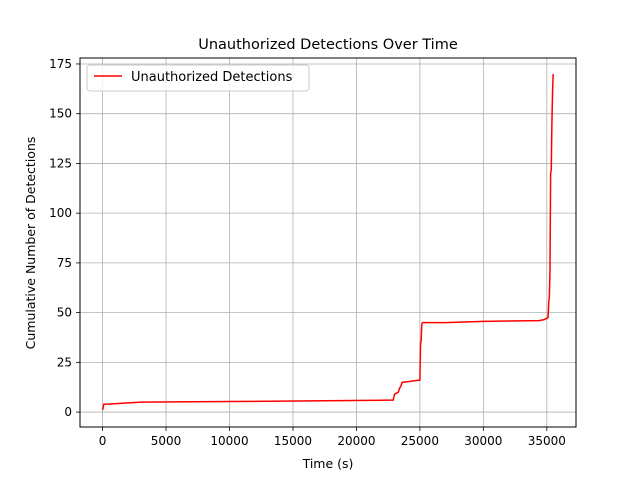  What do you see at coordinates (328, 45) in the screenshot?
I see `chart-title: Unauthorized Detections Over Time` at bounding box center [328, 45].